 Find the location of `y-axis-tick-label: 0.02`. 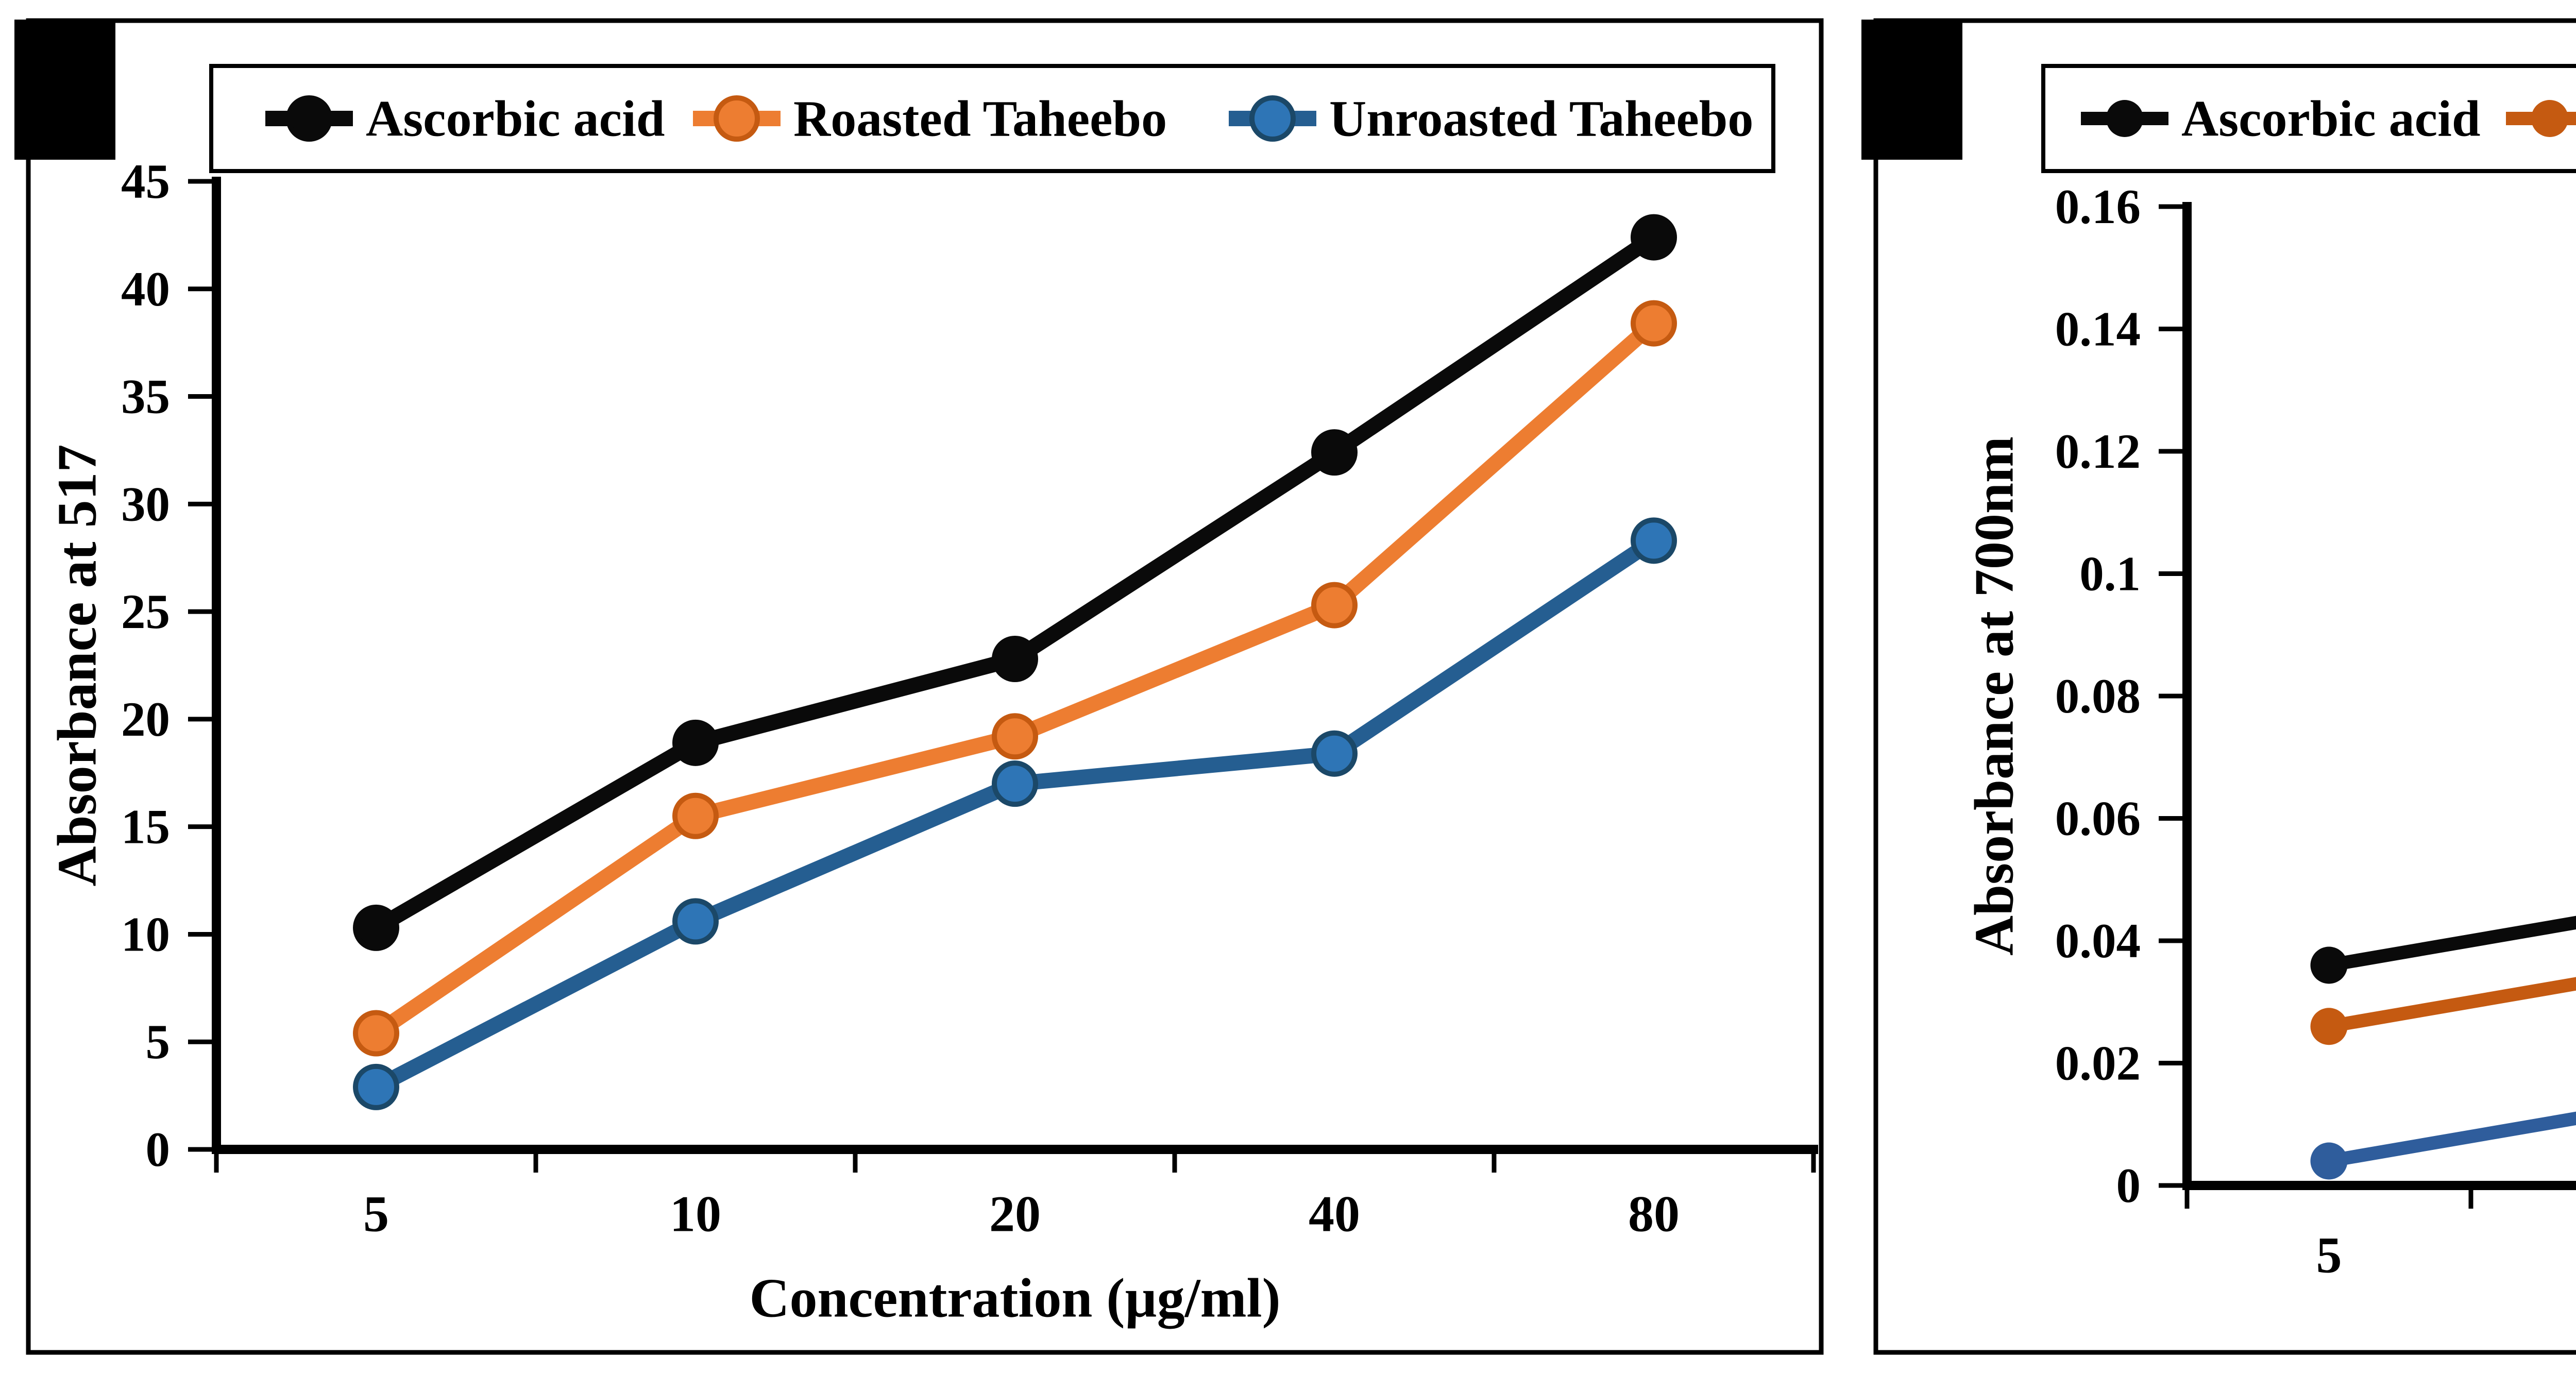

y-axis-tick-label: 0.02 is located at coordinates (2098, 1063).